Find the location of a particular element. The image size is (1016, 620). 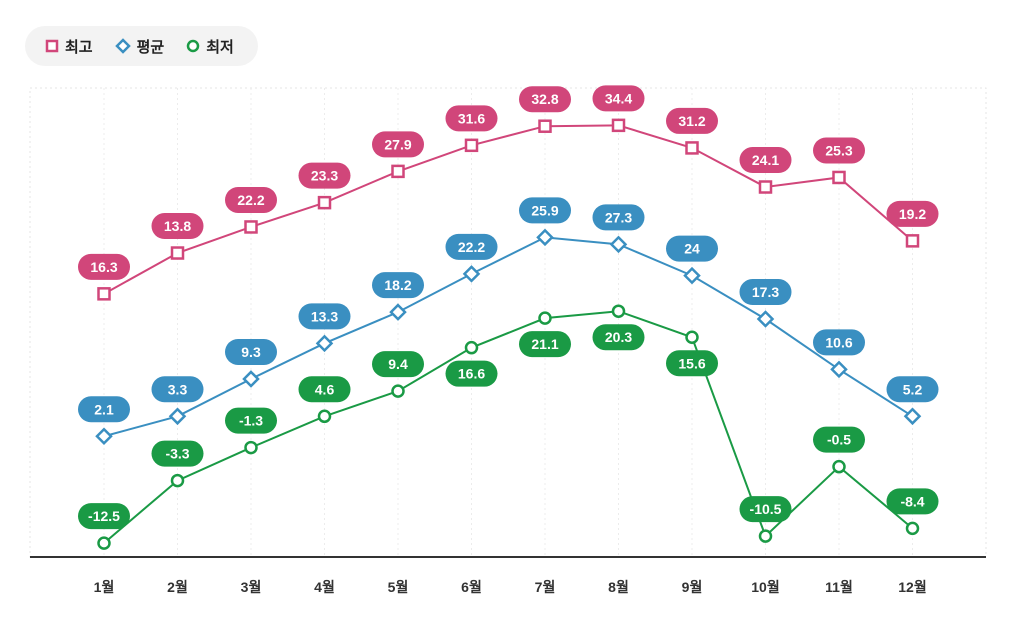

x-tick-label: 9월 is located at coordinates (692, 587).